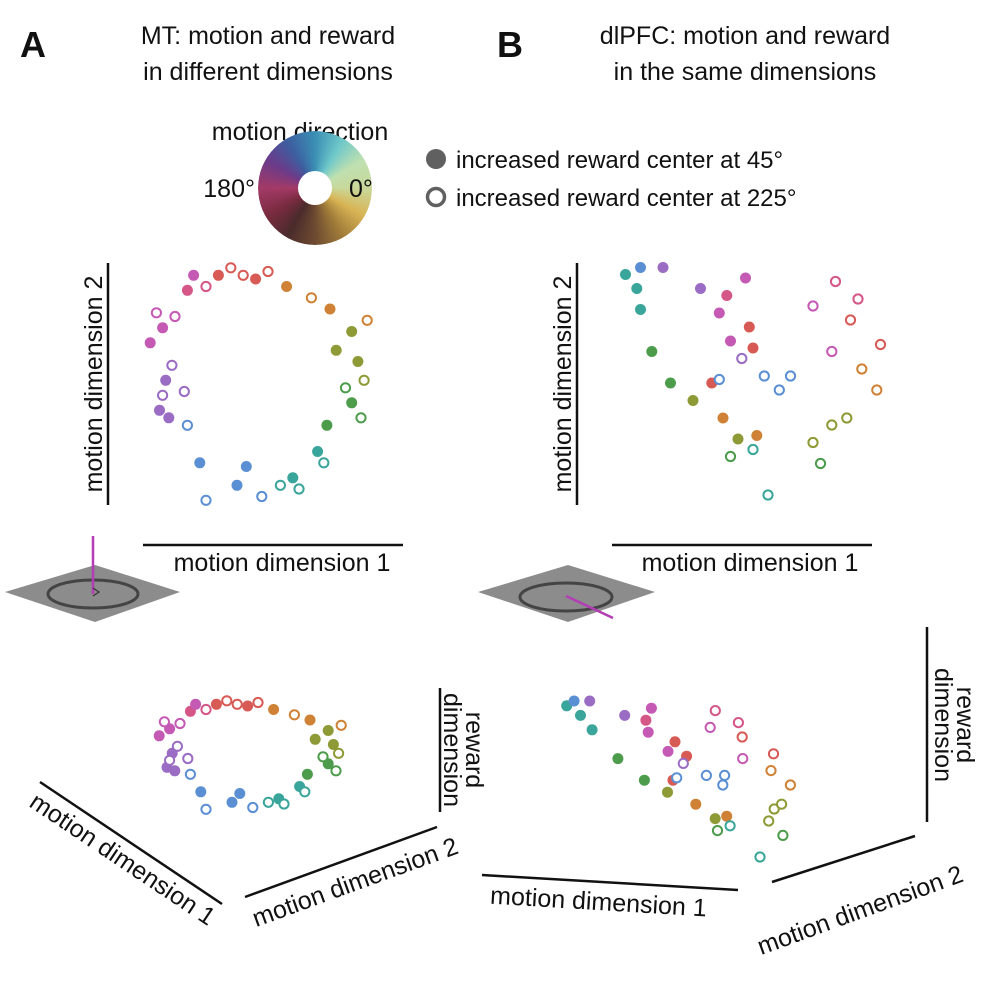 The image size is (1000, 981). I want to click on b3d-dim2-axis-label: motion dimension 2, so click(860, 910).